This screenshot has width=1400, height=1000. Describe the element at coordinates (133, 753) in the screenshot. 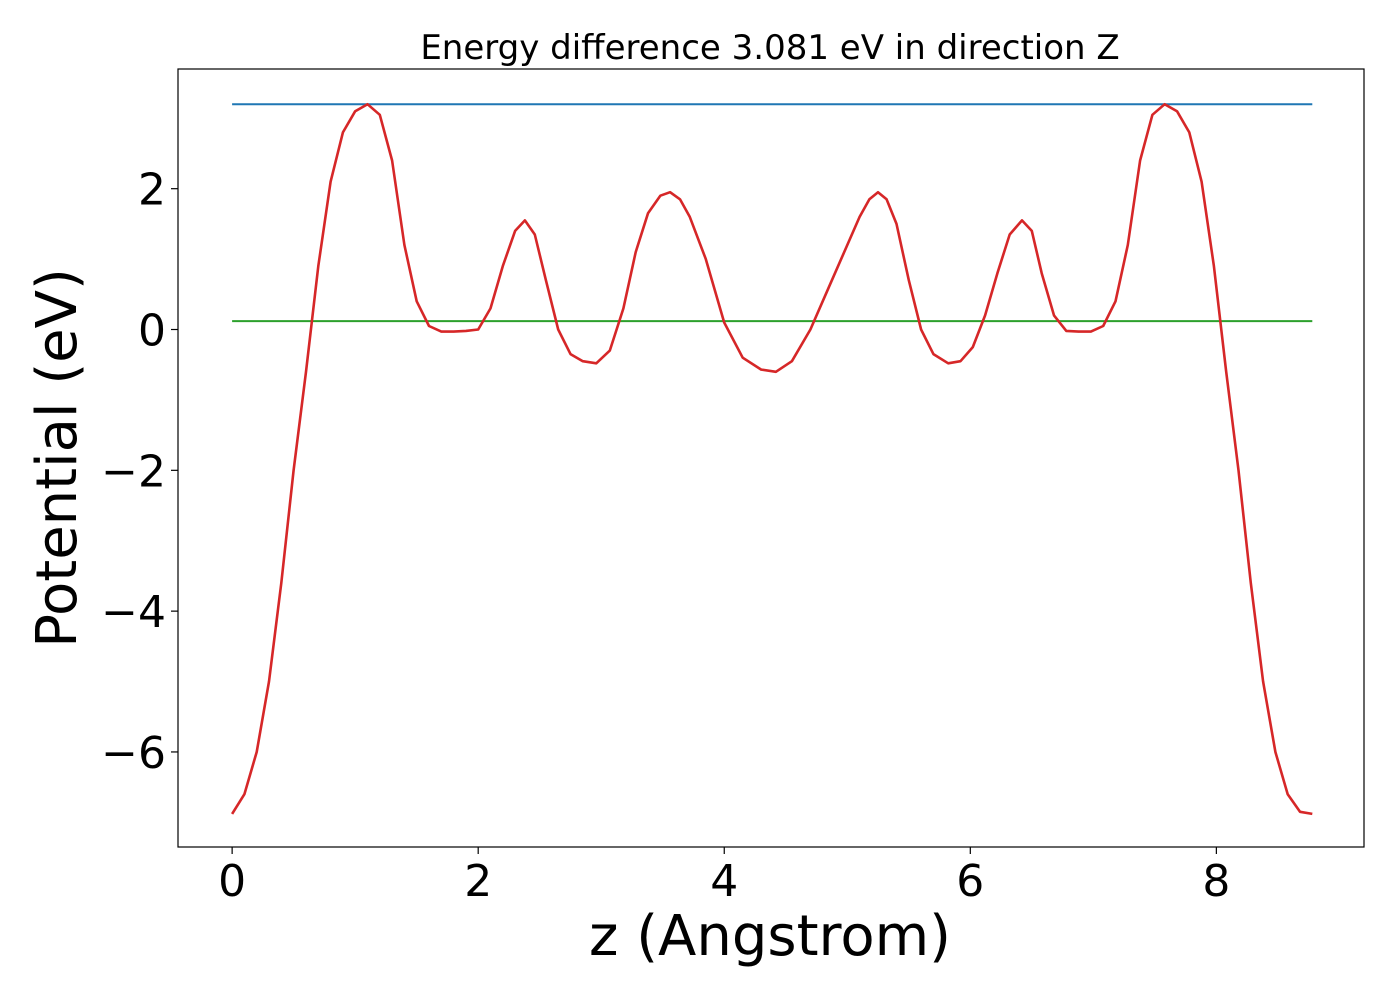

I see `y-tick-label: −6` at that location.